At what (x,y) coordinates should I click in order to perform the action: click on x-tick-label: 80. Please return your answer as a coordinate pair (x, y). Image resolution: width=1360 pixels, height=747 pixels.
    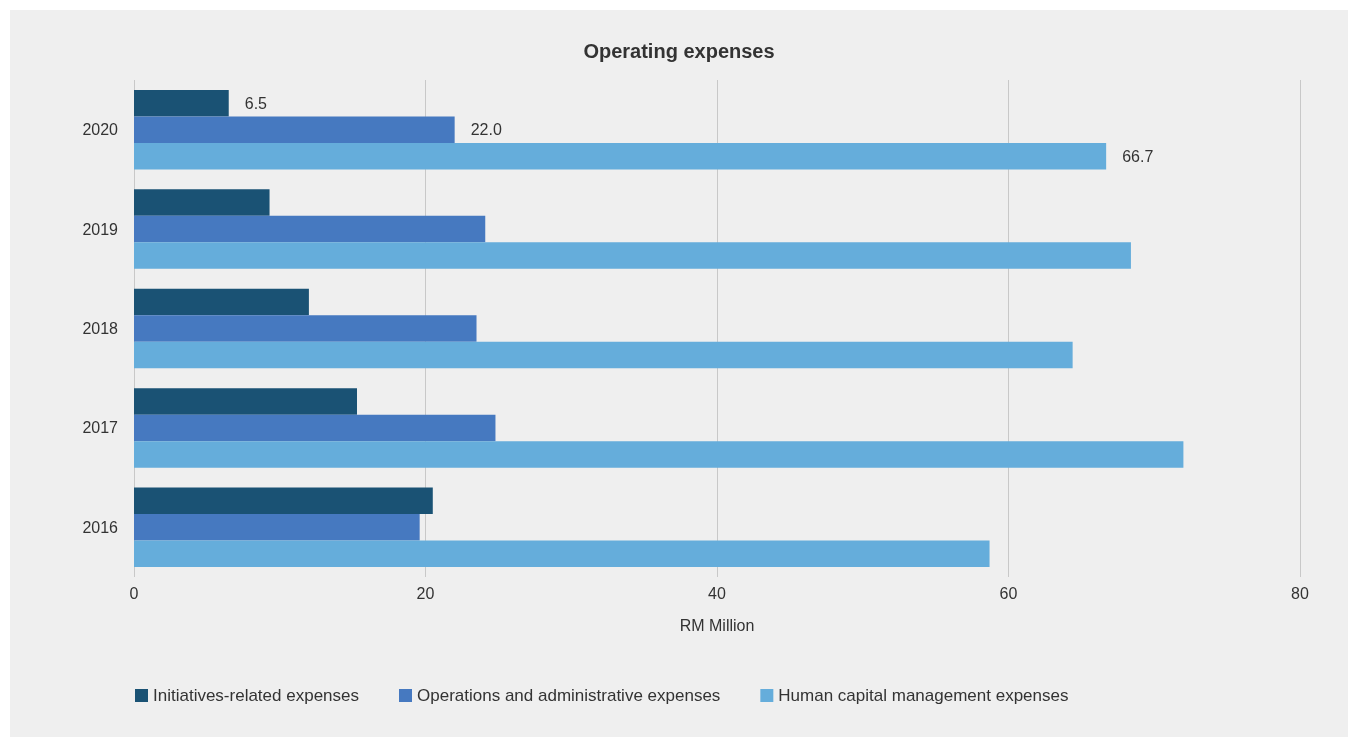
    Looking at the image, I should click on (1300, 593).